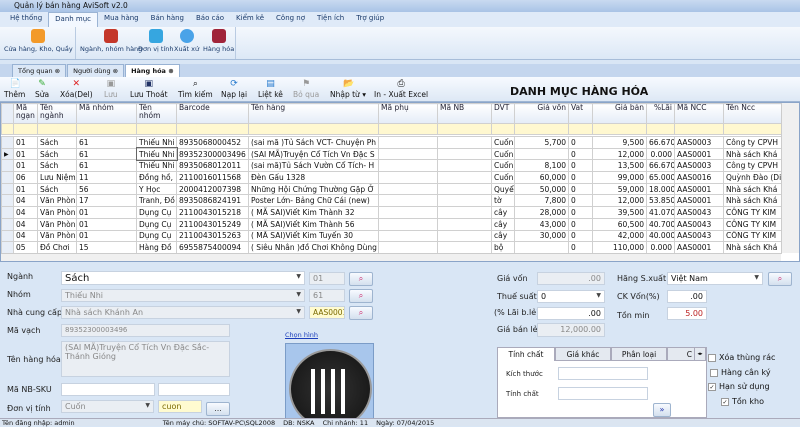 The width and height of the screenshot is (800, 427). Describe the element at coordinates (503, 247) in the screenshot. I see `table-cell: bộ` at that location.